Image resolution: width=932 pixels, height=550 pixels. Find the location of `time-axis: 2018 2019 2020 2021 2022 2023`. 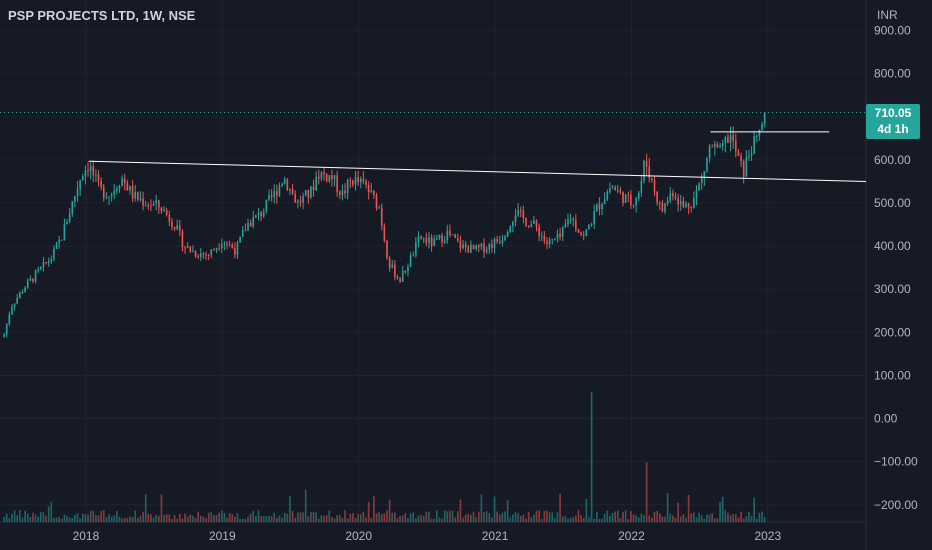

time-axis: 2018 2019 2020 2021 2022 2023 is located at coordinates (427, 536).